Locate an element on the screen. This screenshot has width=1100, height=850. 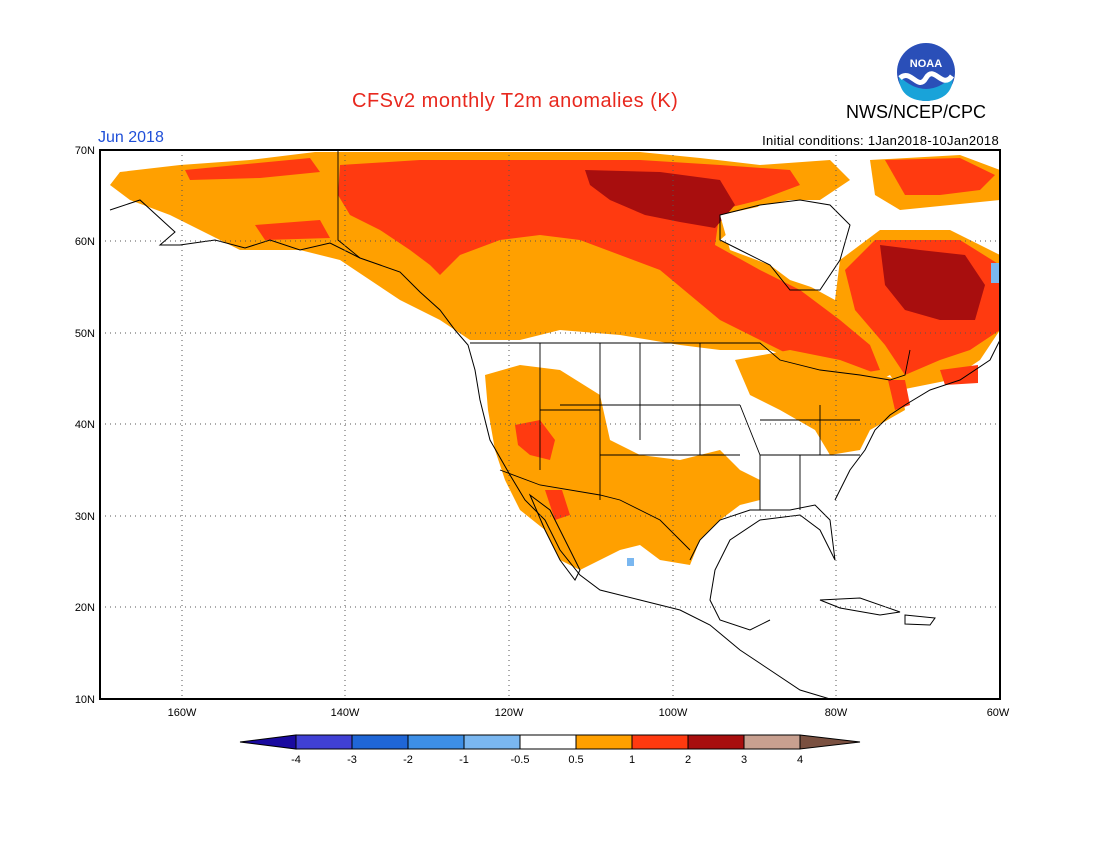
lon-label-100w: 100W is located at coordinates (673, 713).